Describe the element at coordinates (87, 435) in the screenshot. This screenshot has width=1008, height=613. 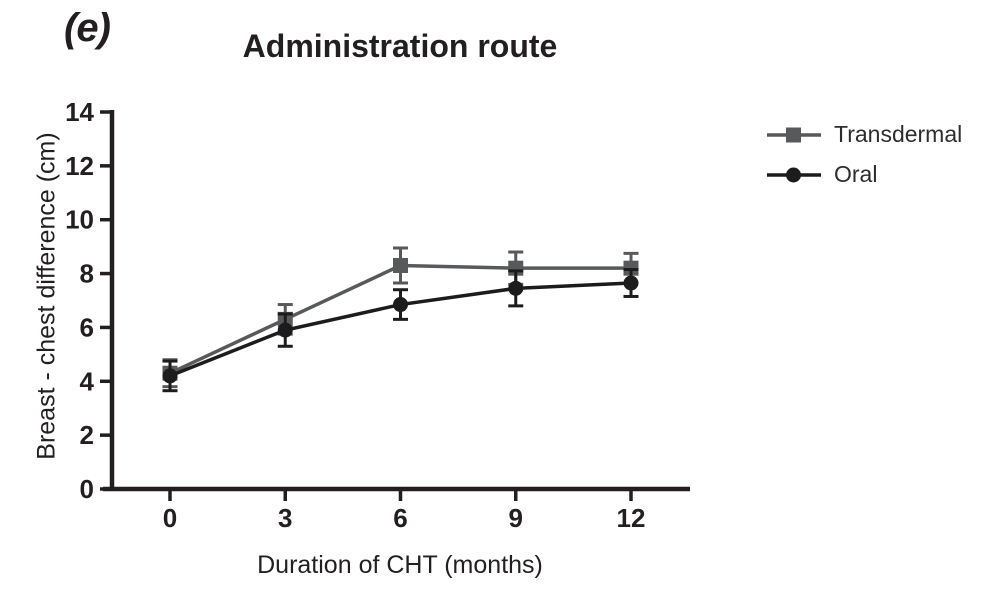
I see `y-tick-label: 2` at that location.